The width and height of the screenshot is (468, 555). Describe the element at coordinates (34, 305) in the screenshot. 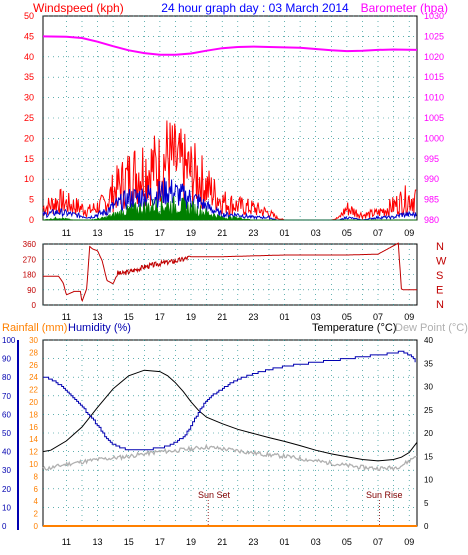

I see `direction-tick-label: 0` at that location.